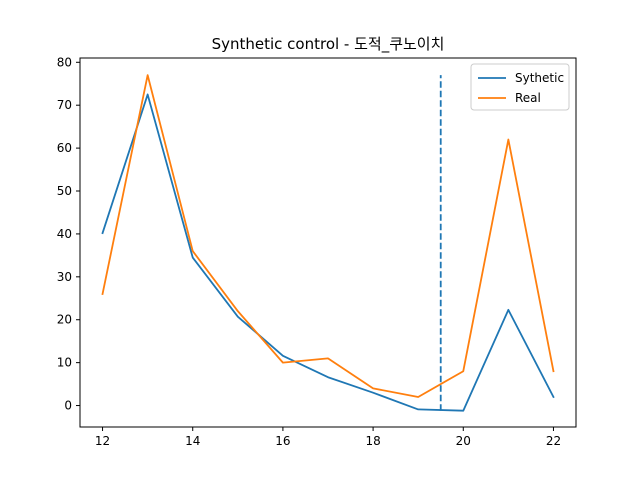 This screenshot has height=480, width=640. I want to click on chart-title: Synthetic control - 도적_쿠노이치, so click(328, 44).